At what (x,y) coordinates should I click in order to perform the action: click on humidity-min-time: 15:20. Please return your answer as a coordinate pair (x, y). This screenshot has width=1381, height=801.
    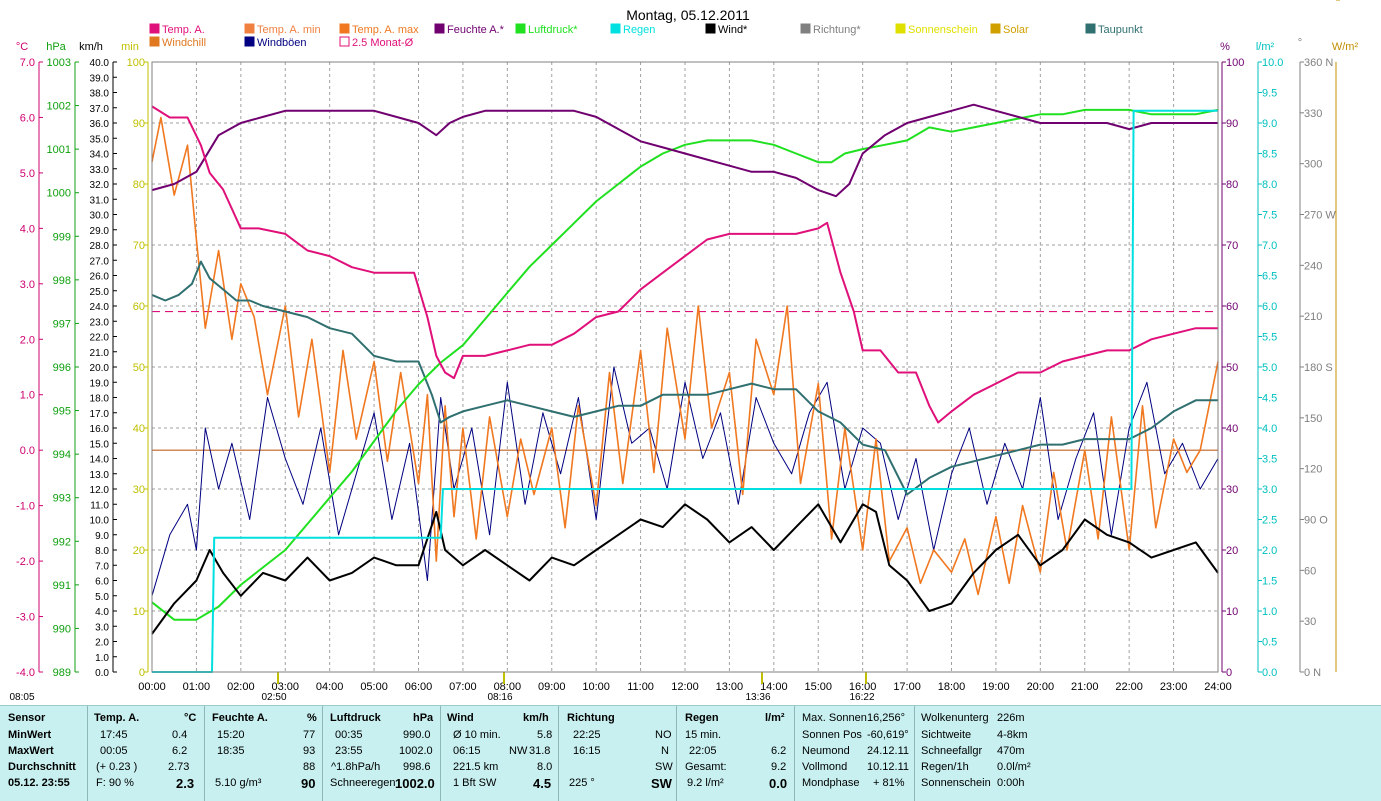
    Looking at the image, I should click on (231, 735).